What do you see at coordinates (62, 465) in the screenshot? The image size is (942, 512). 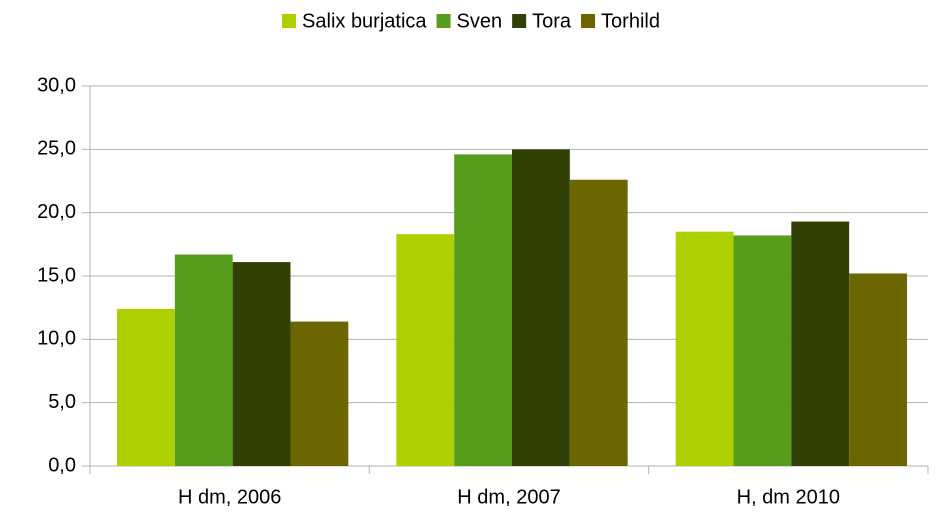 I see `y-tick-label: 0,0` at bounding box center [62, 465].